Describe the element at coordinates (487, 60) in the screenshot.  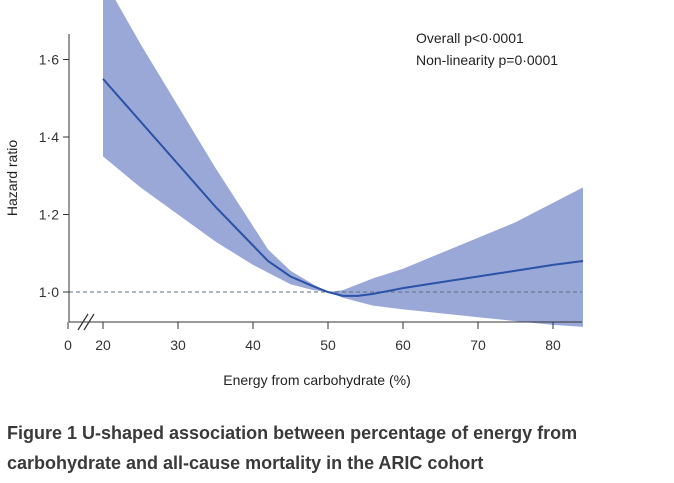
I see `nonlinearity-p-annotation: Non-linearity p=0·0001` at that location.